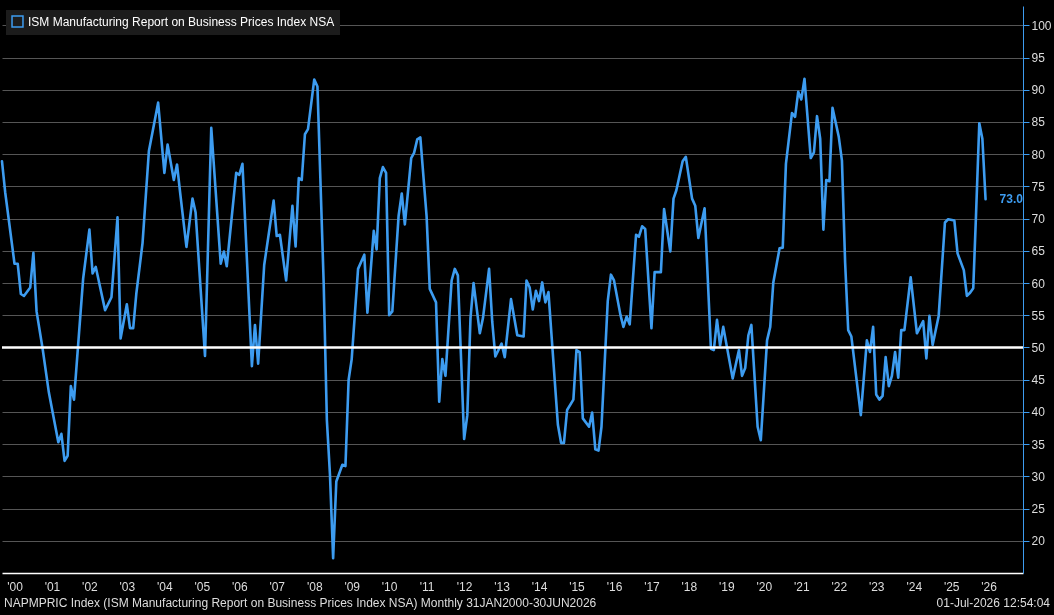 This screenshot has width=1054, height=615. What do you see at coordinates (951, 586) in the screenshot?
I see `x-tick-label: '25` at bounding box center [951, 586].